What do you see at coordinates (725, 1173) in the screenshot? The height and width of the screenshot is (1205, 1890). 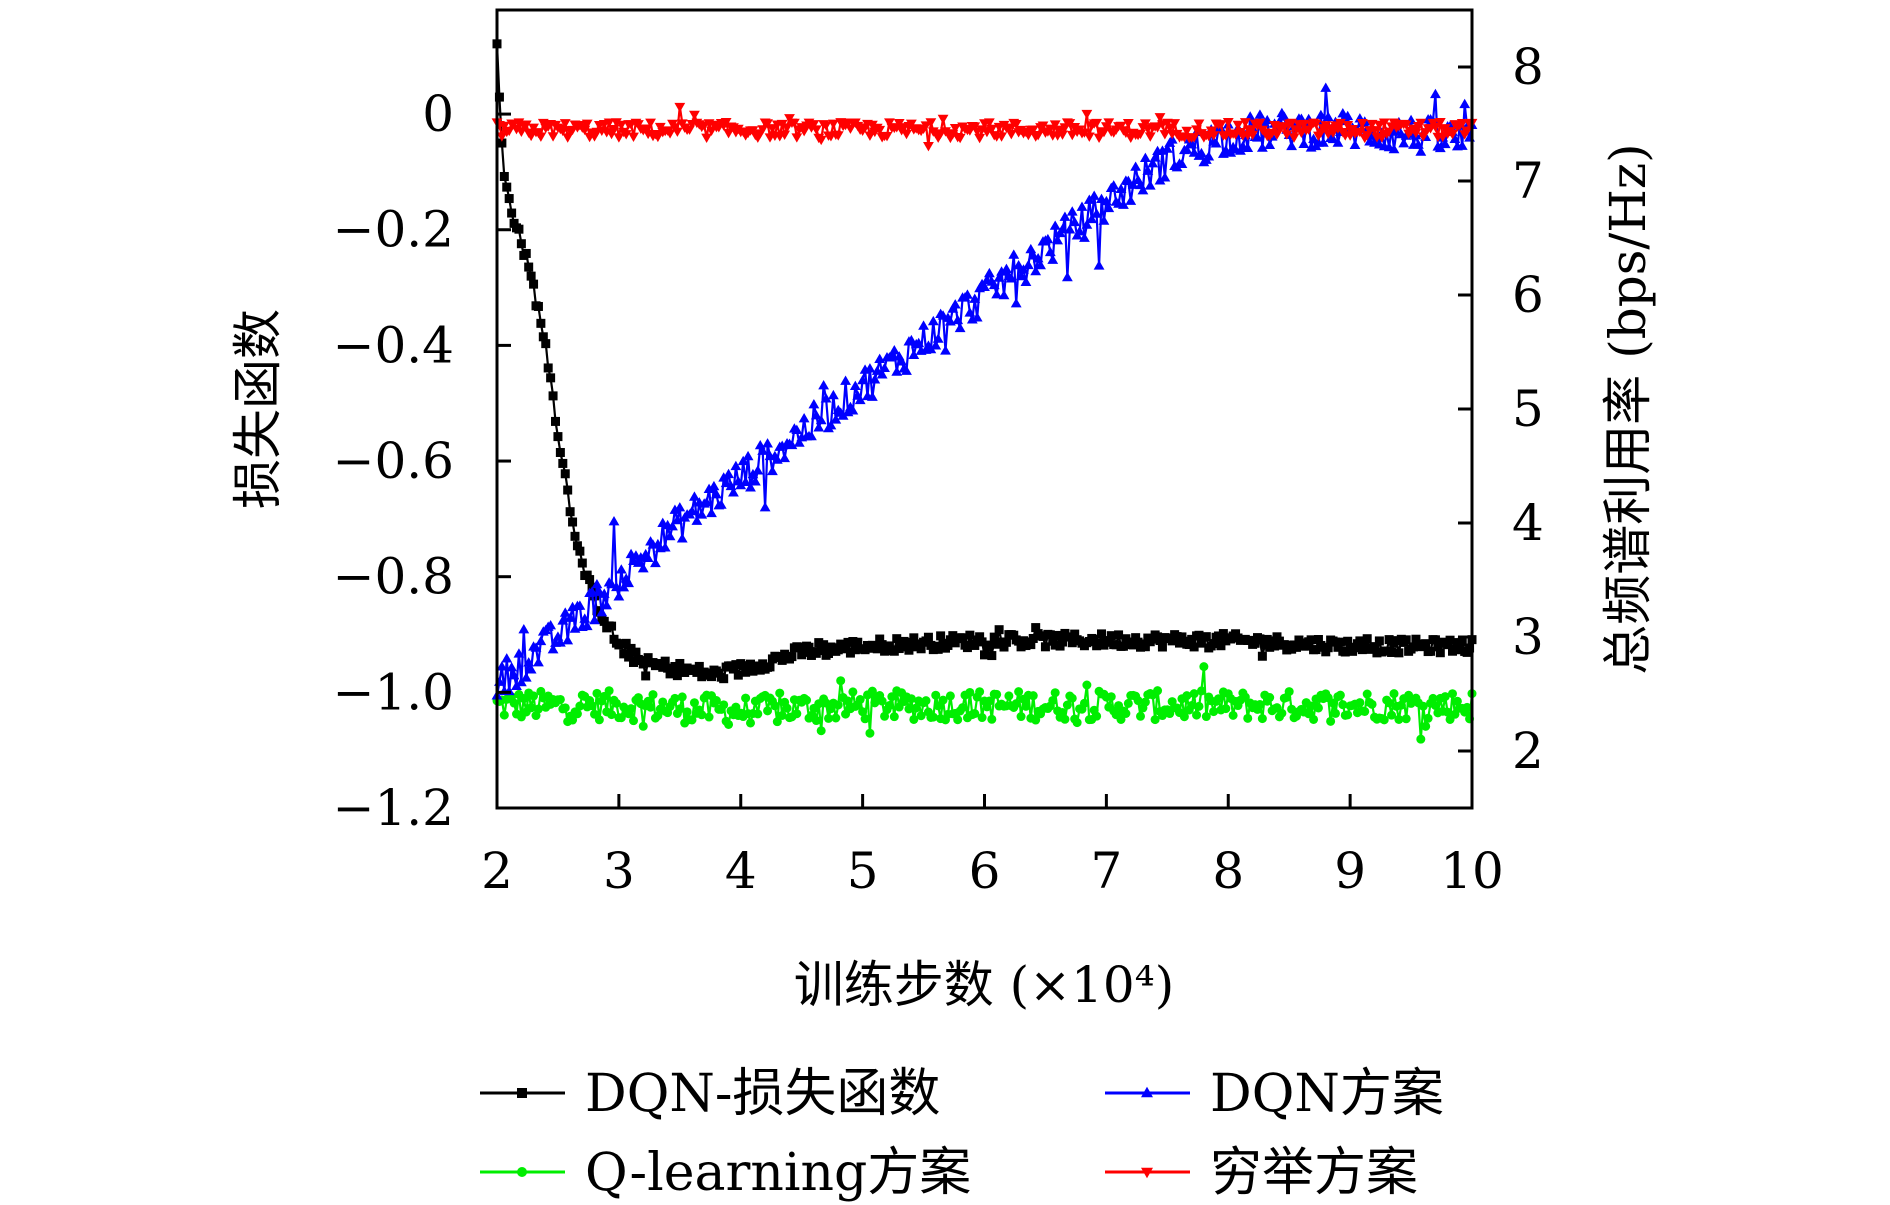 I see `legend-item: Q-learning方案` at bounding box center [725, 1173].